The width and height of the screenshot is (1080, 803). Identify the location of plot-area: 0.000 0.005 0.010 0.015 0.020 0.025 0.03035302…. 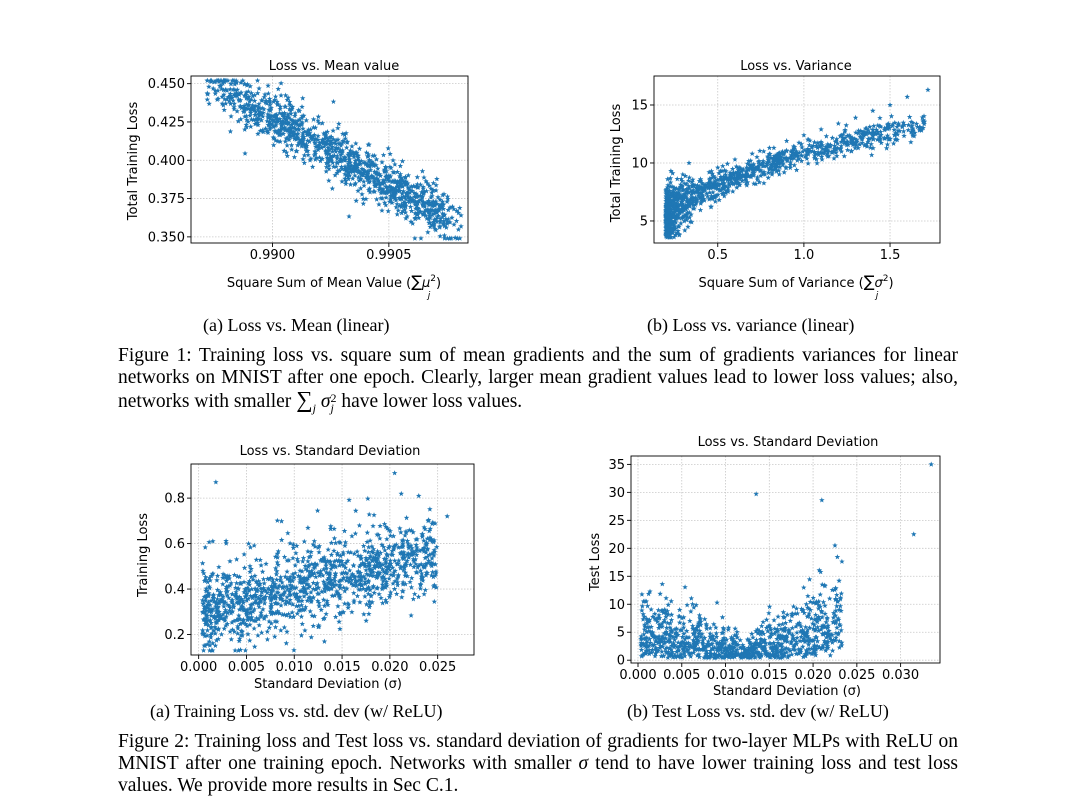
(774, 569).